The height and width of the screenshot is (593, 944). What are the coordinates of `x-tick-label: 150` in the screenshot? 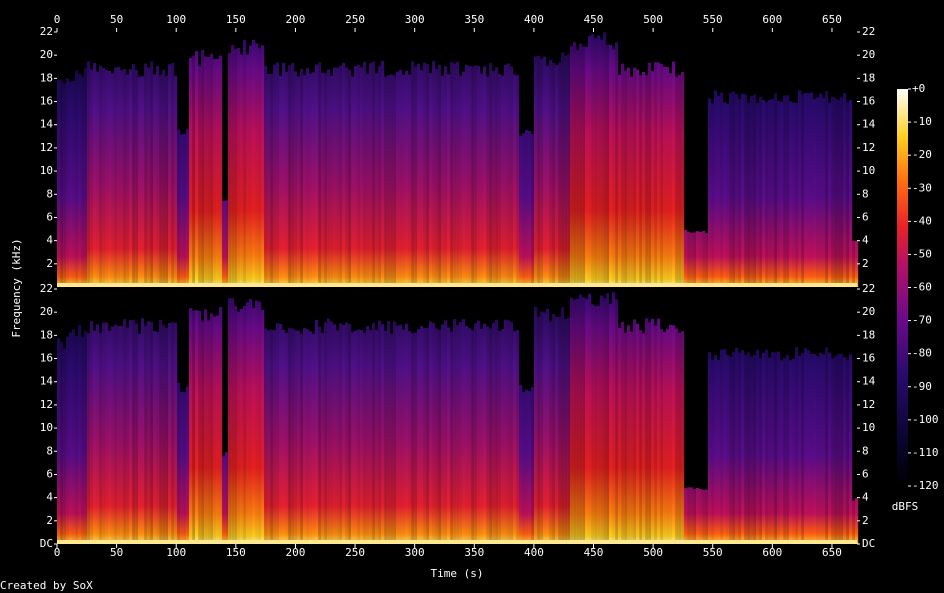 It's located at (236, 552).